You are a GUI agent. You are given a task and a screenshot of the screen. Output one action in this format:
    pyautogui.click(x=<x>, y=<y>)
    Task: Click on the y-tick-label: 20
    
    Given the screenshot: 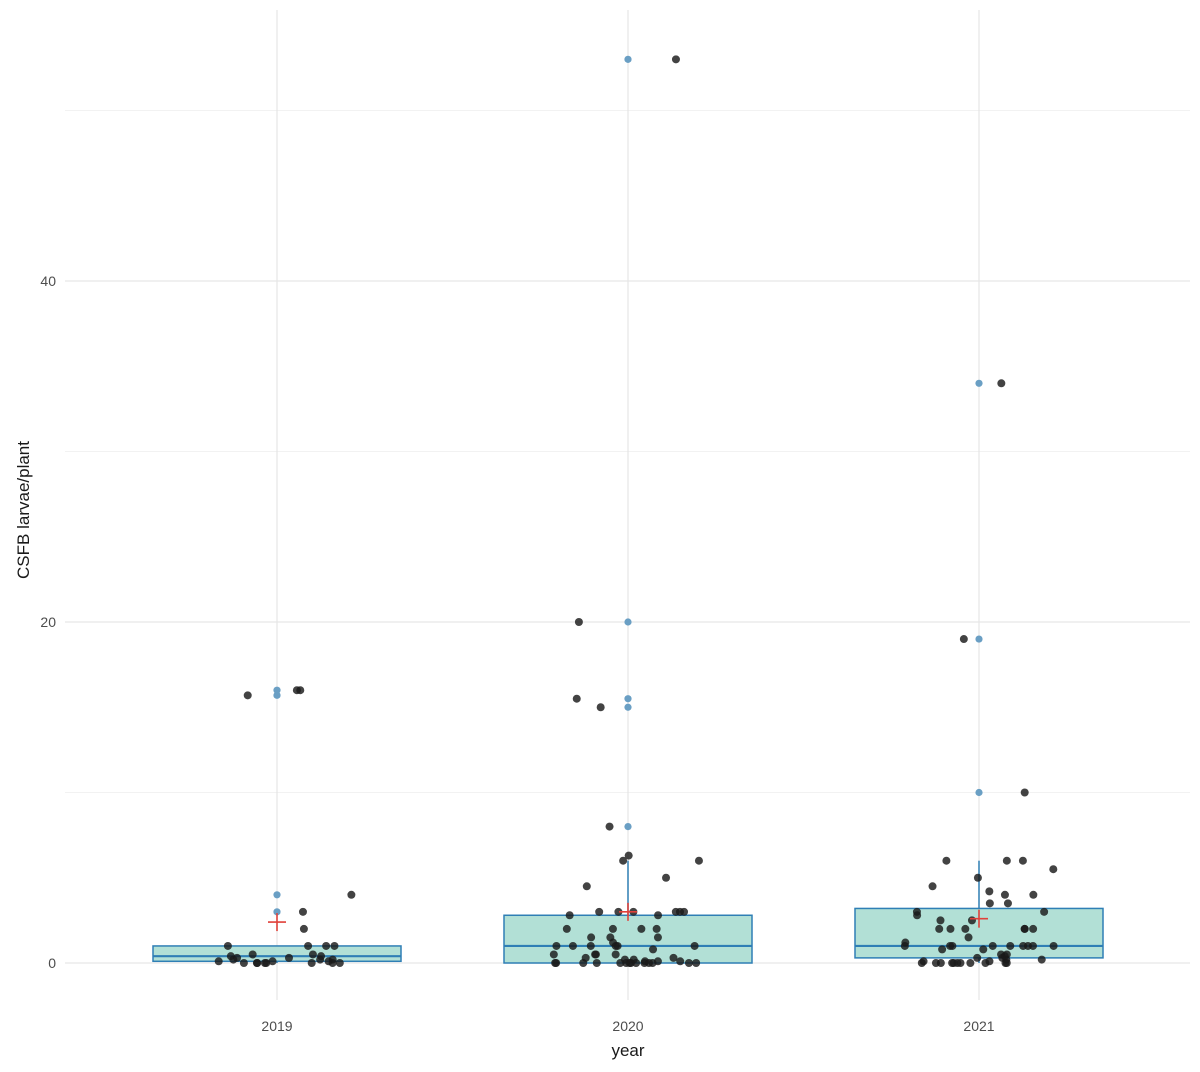 What is the action you would take?
    pyautogui.click(x=48, y=622)
    